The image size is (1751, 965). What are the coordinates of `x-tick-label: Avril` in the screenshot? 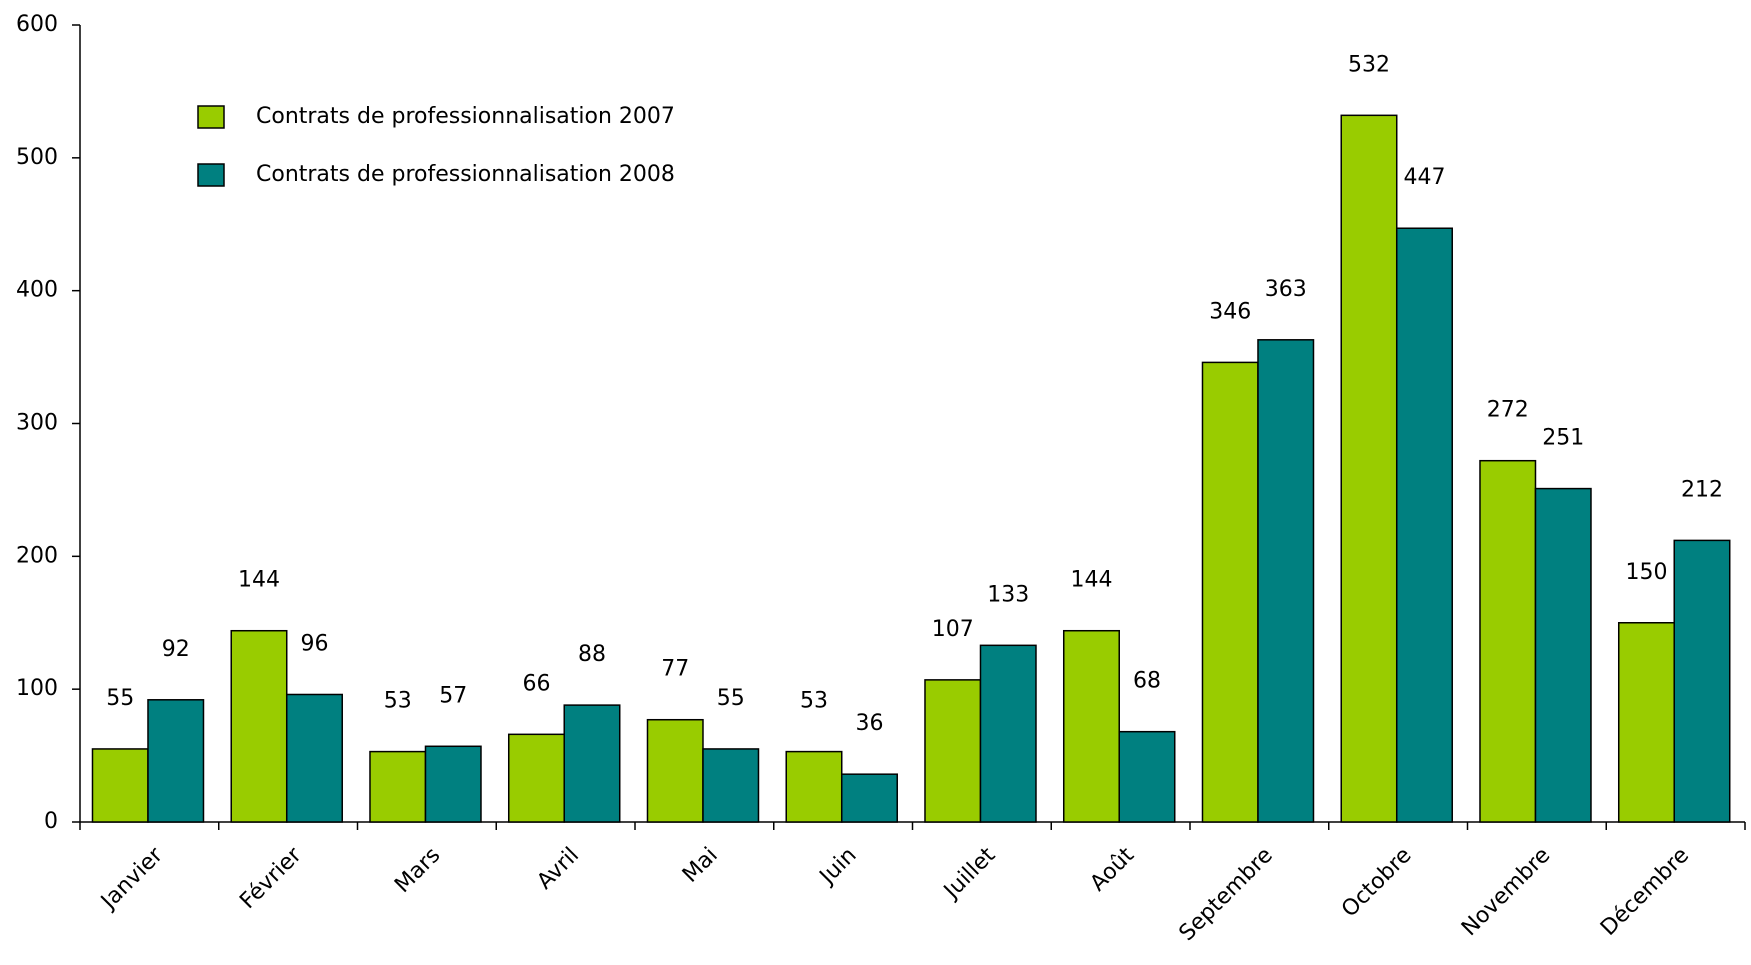 It's located at (558, 869).